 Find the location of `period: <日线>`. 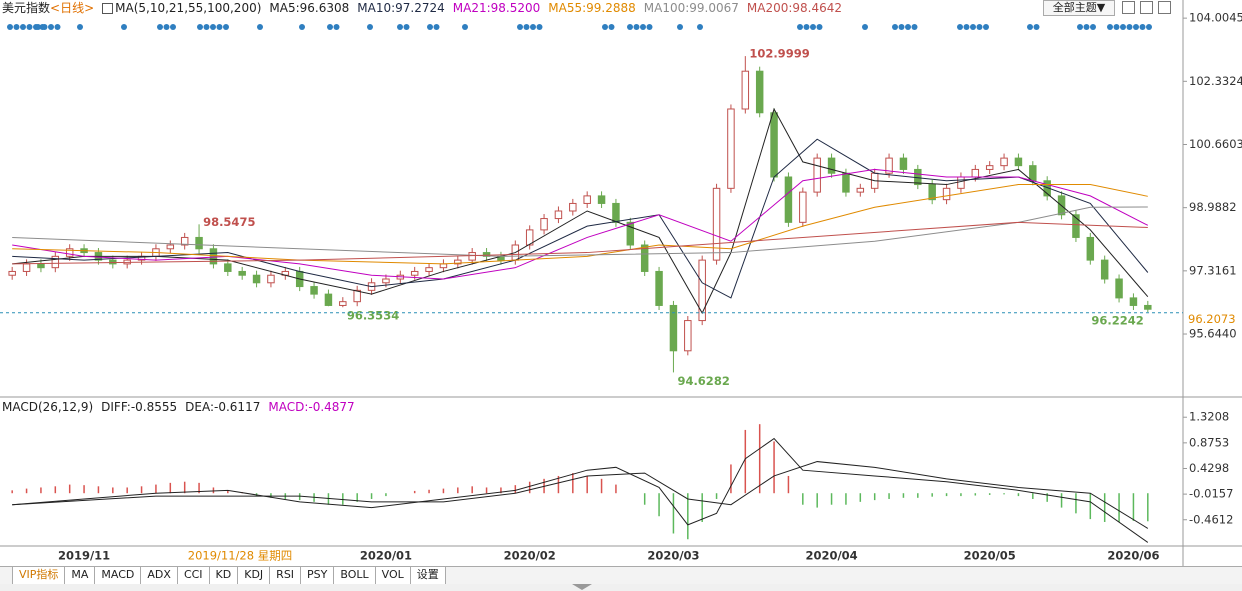

period: <日线> is located at coordinates (72, 8).